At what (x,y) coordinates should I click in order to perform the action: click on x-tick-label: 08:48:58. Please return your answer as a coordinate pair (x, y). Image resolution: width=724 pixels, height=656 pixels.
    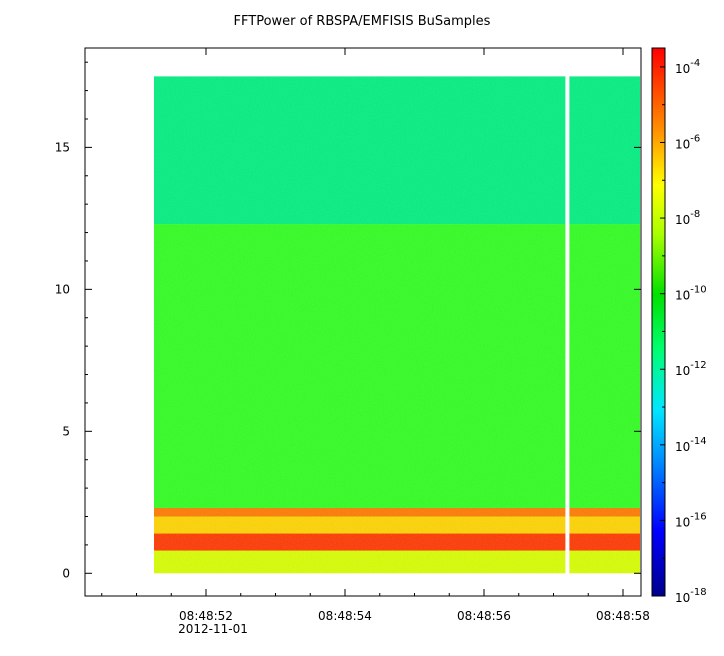
    Looking at the image, I should click on (623, 616).